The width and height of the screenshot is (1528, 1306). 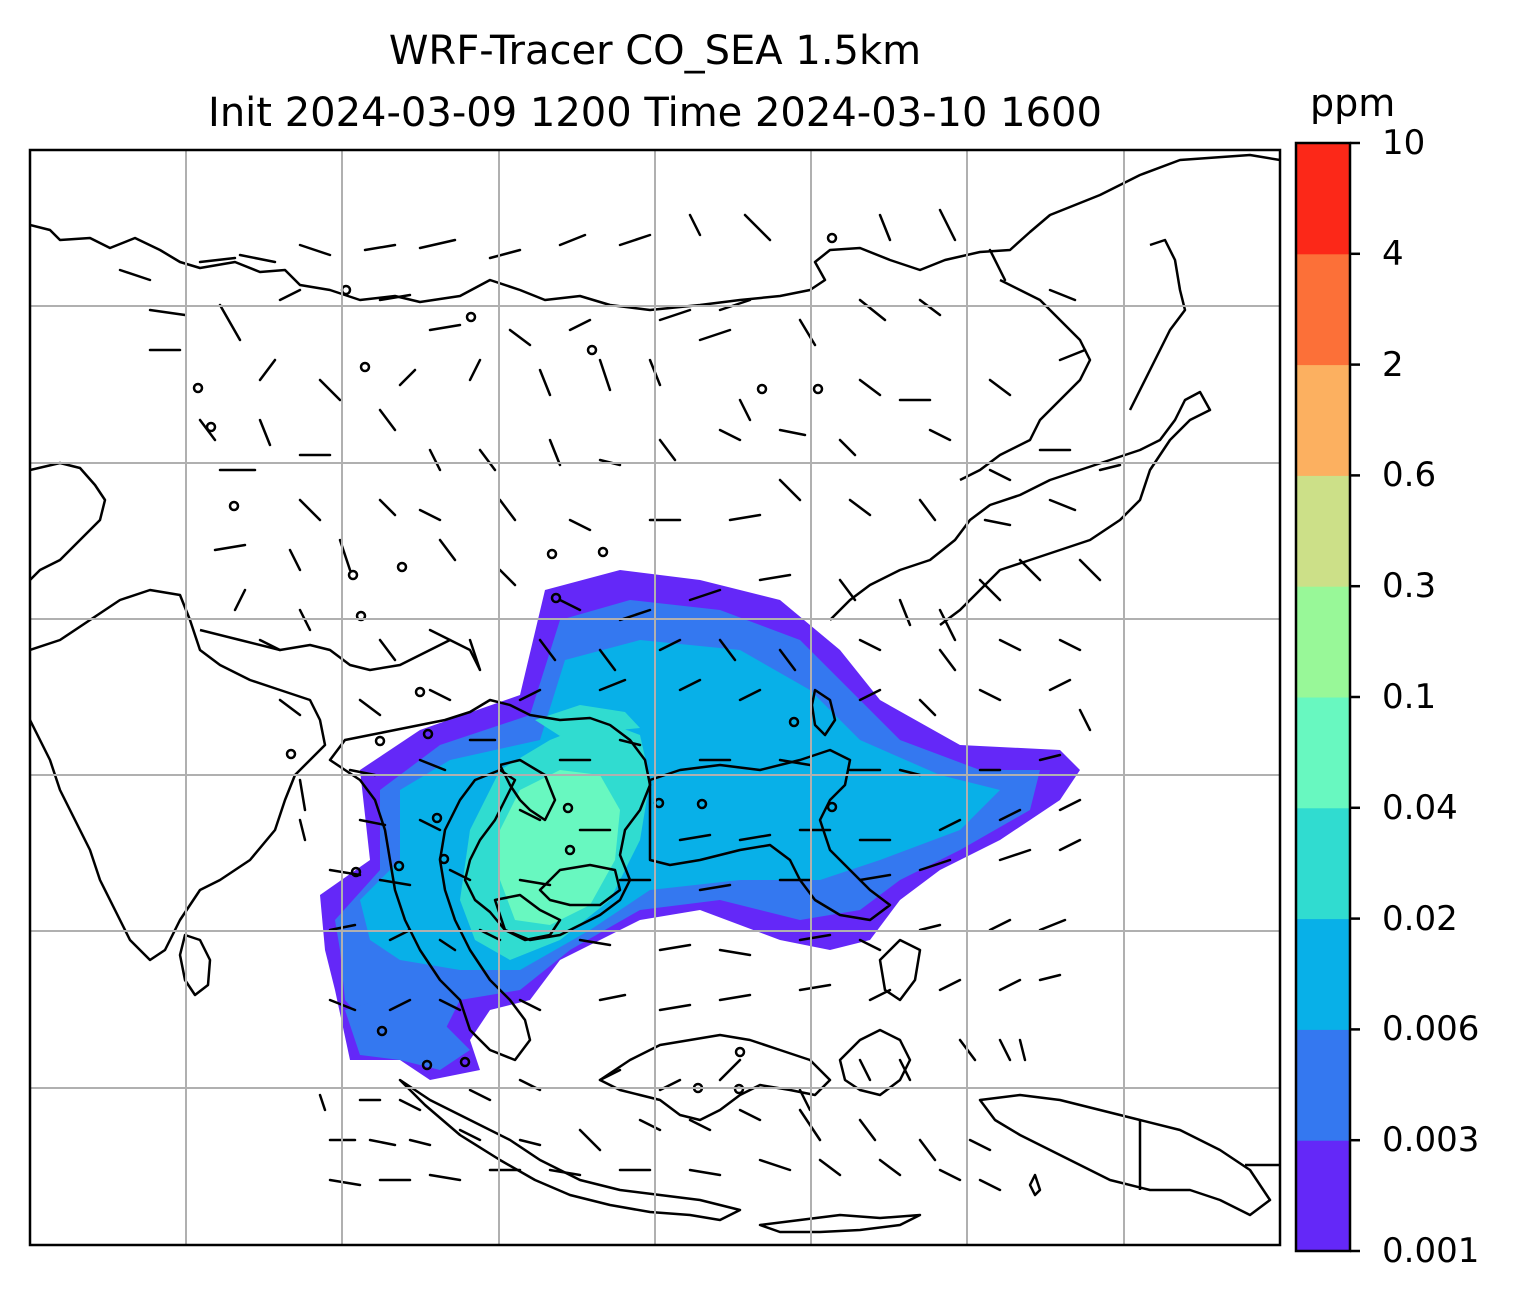 I want to click on colorbar-tick-label: 0.02, so click(x=1420, y=918).